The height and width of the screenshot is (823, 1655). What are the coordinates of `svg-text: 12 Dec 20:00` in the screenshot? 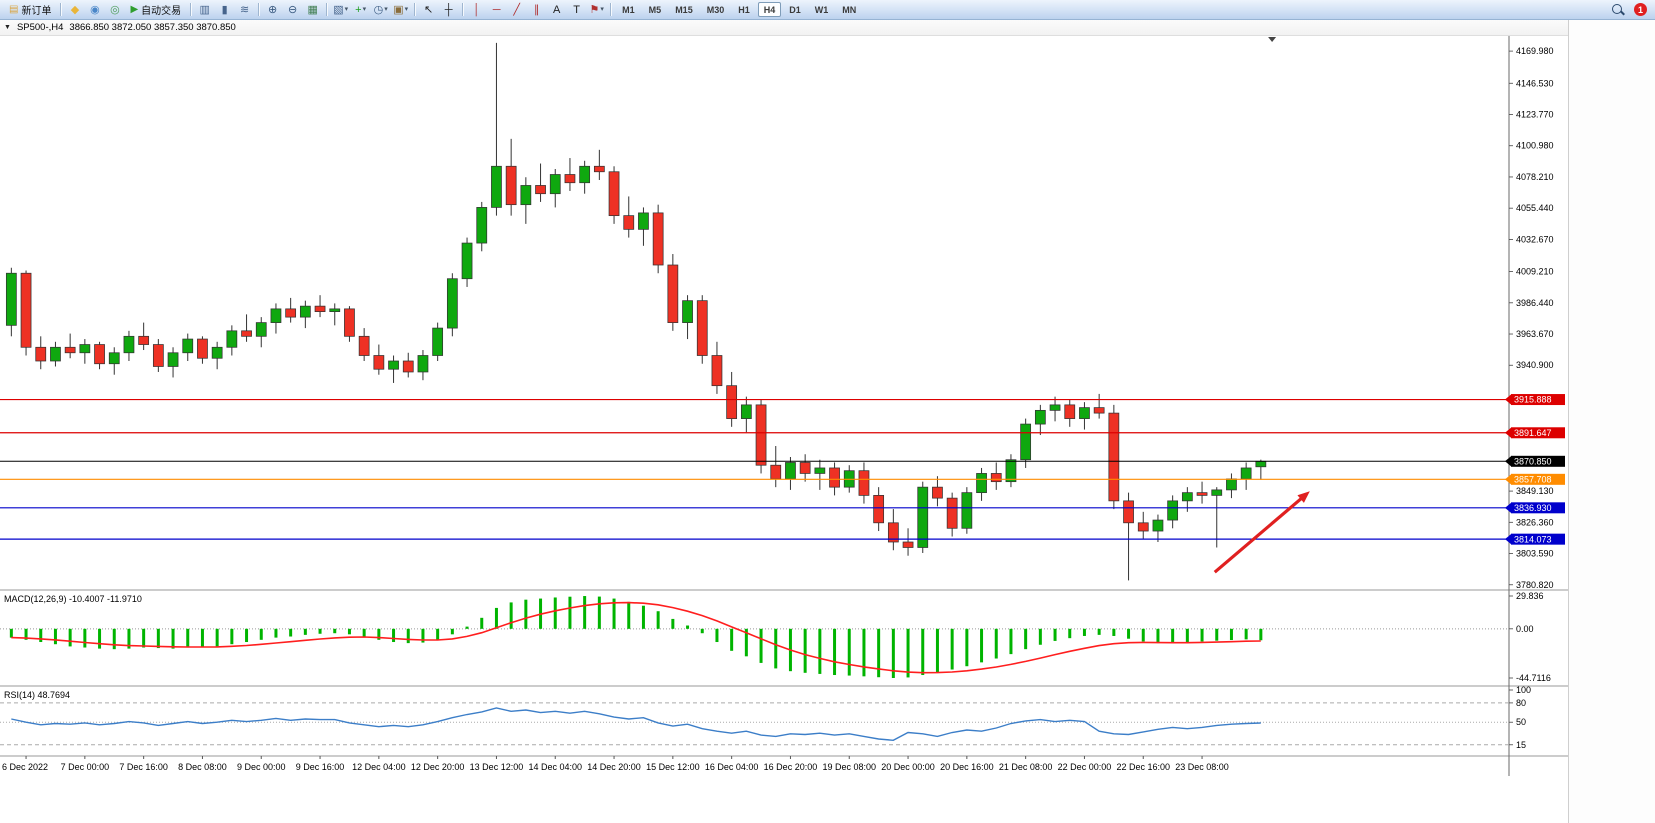 It's located at (438, 767).